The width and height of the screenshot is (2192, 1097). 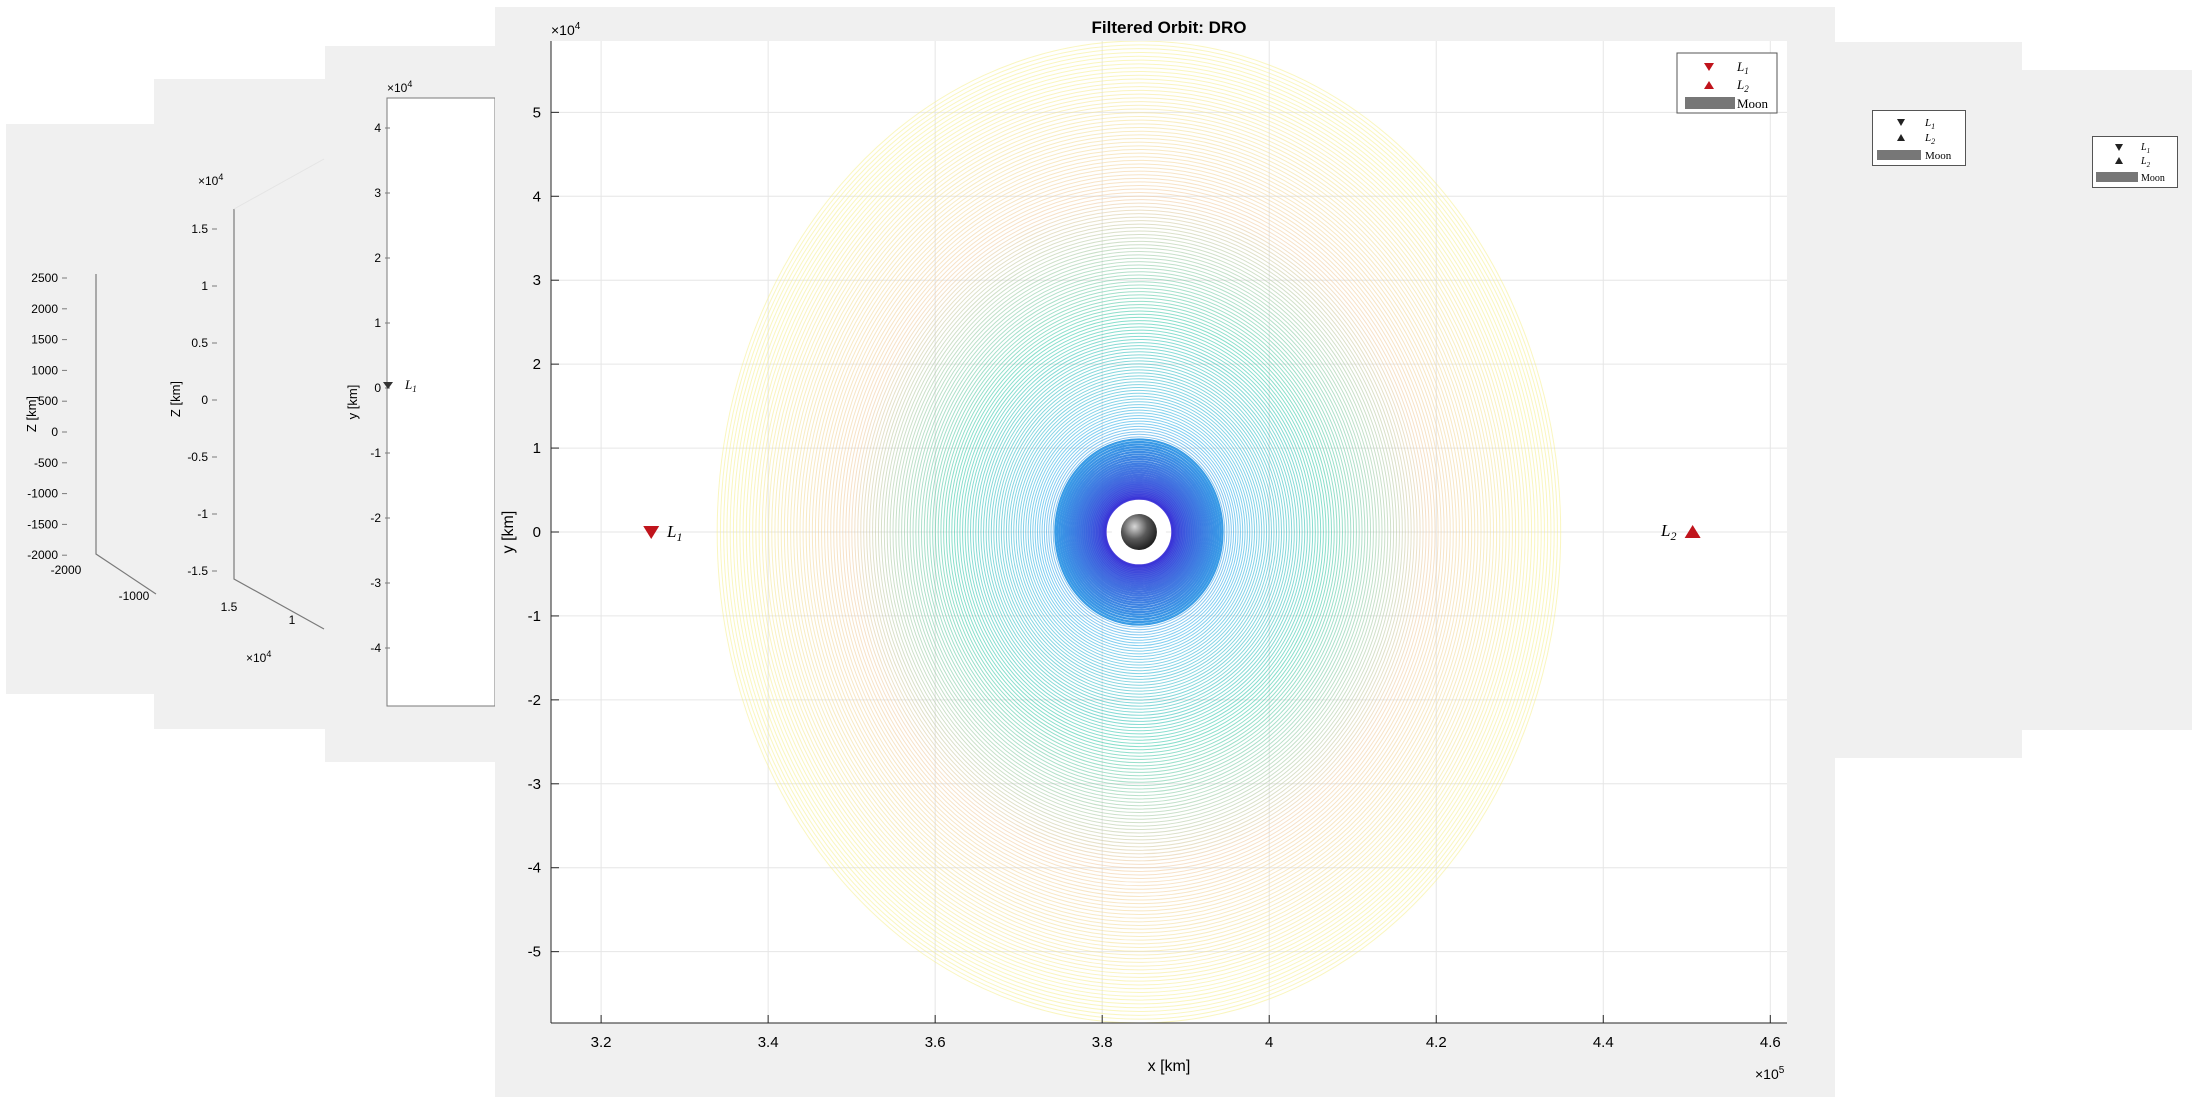 What do you see at coordinates (537, 196) in the screenshot?
I see `y-tick-label: 4` at bounding box center [537, 196].